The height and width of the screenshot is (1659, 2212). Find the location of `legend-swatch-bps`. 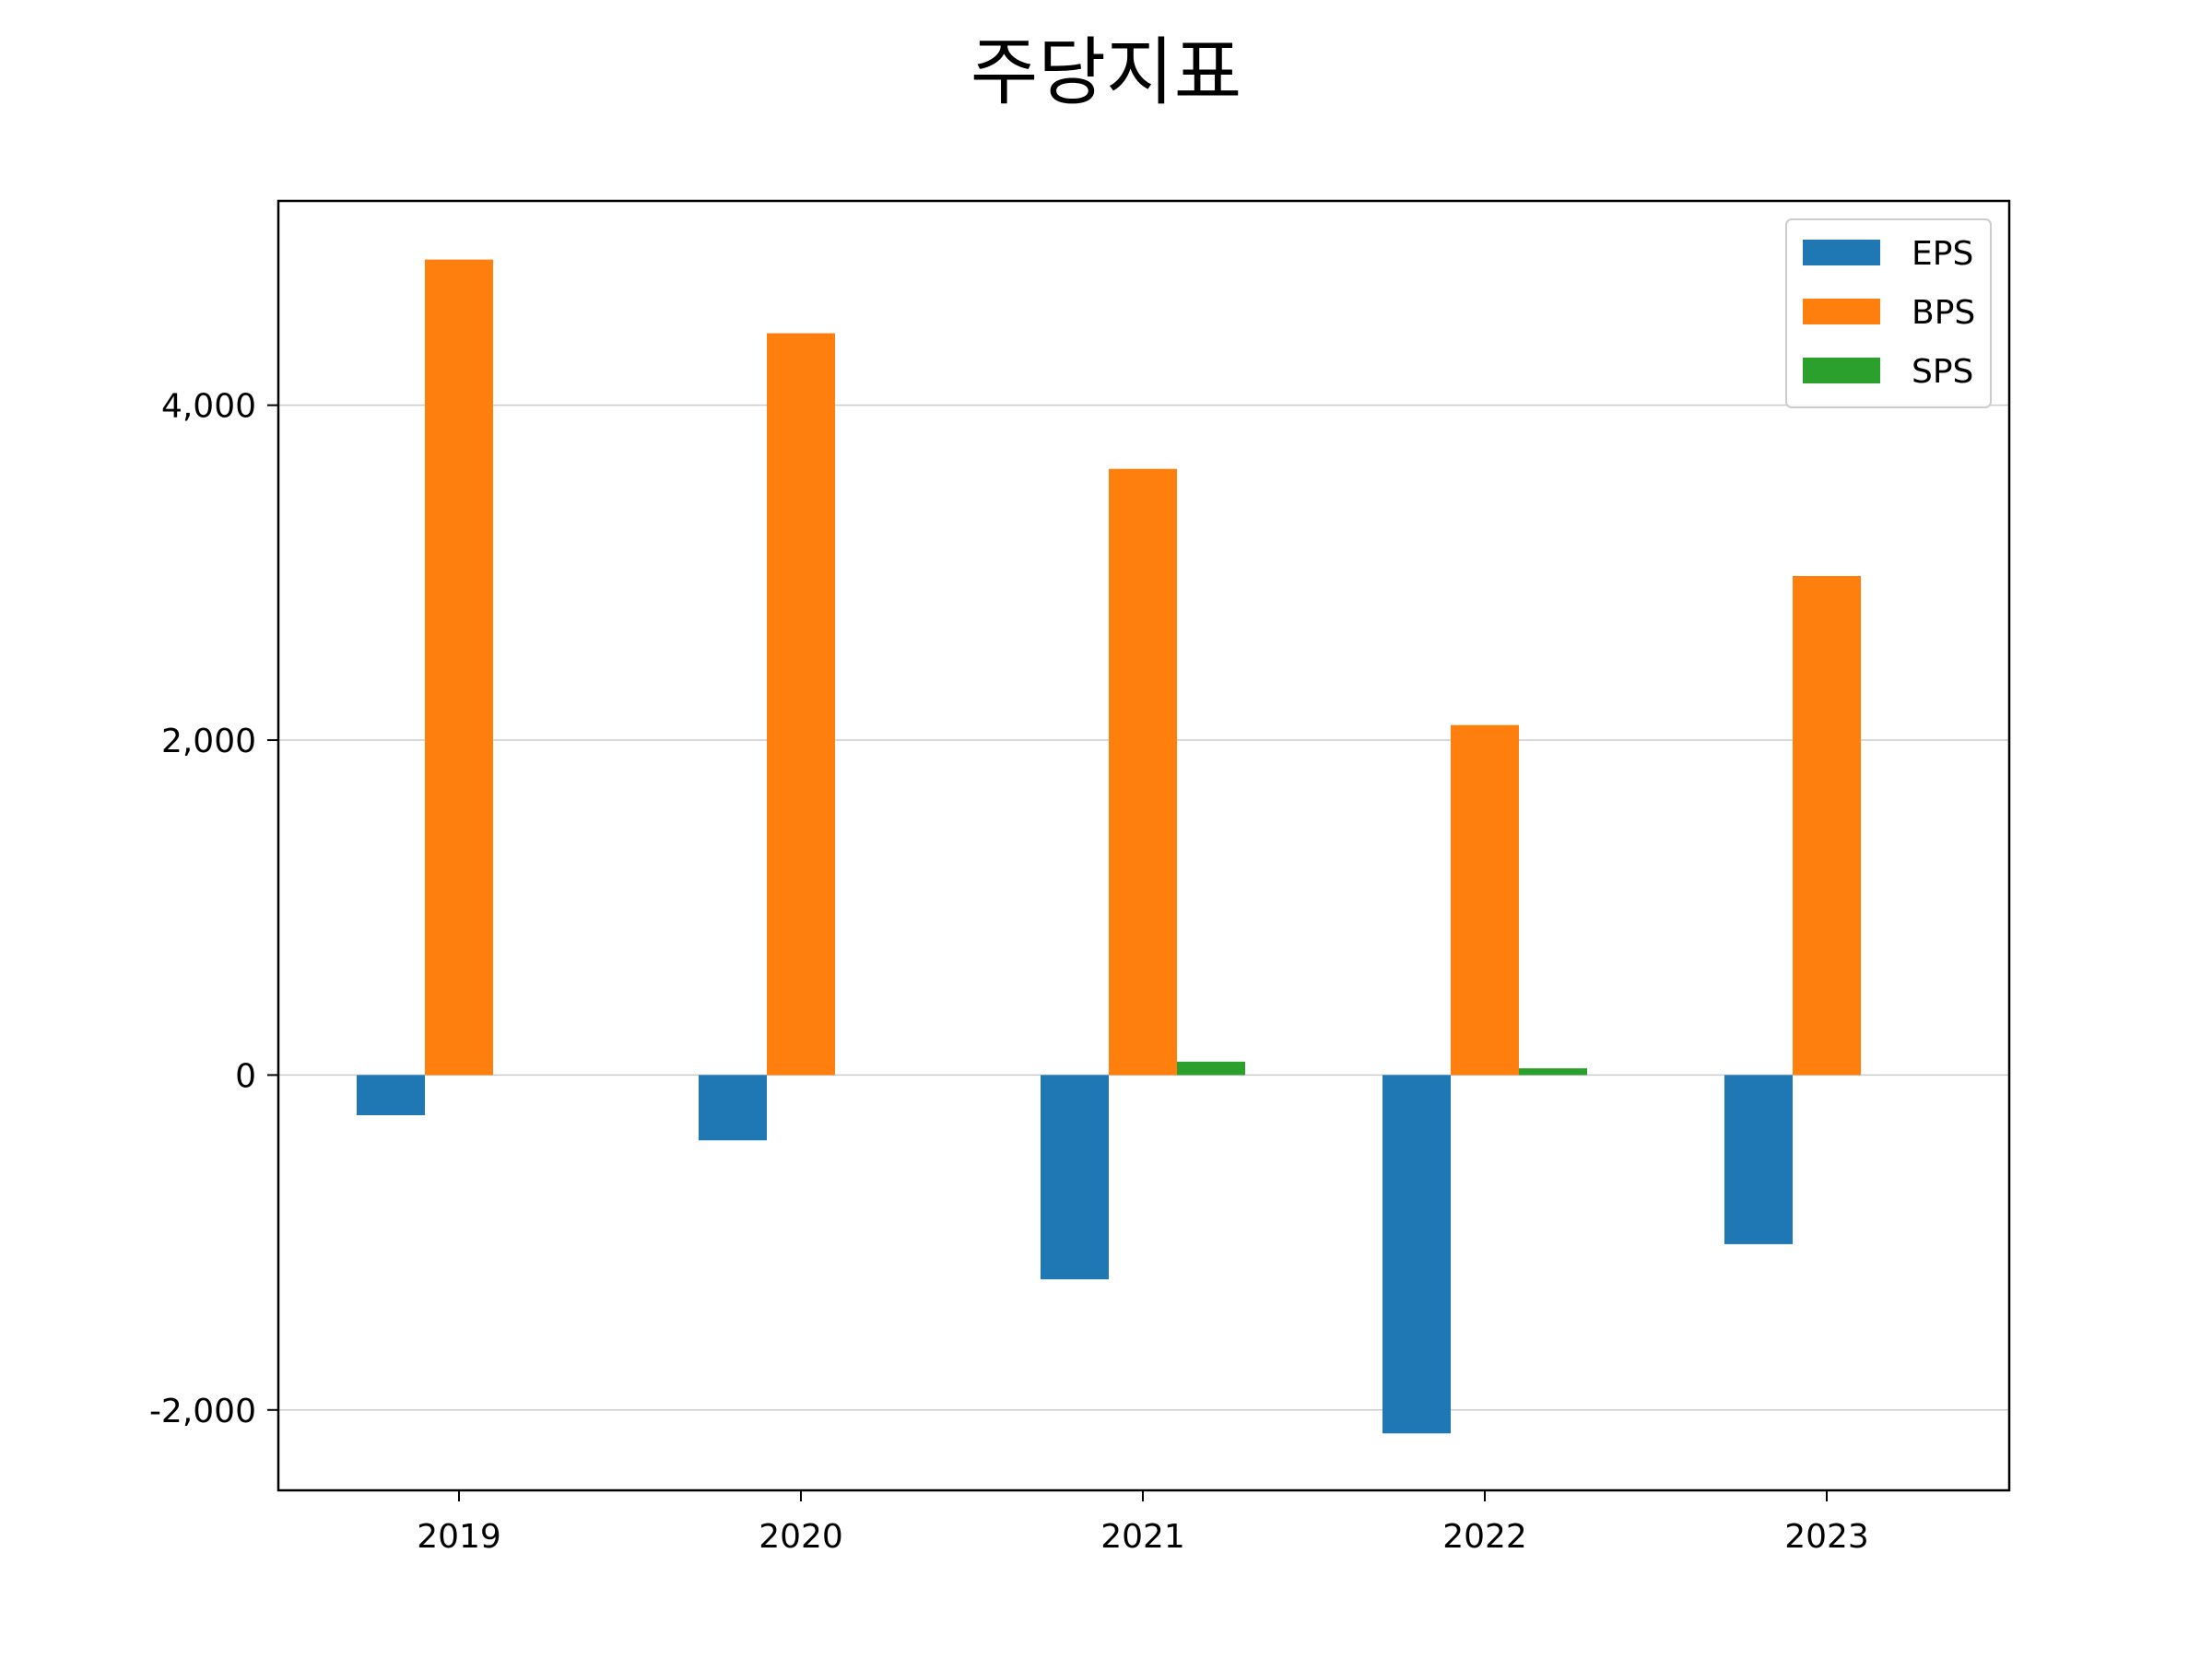

legend-swatch-bps is located at coordinates (1841, 311).